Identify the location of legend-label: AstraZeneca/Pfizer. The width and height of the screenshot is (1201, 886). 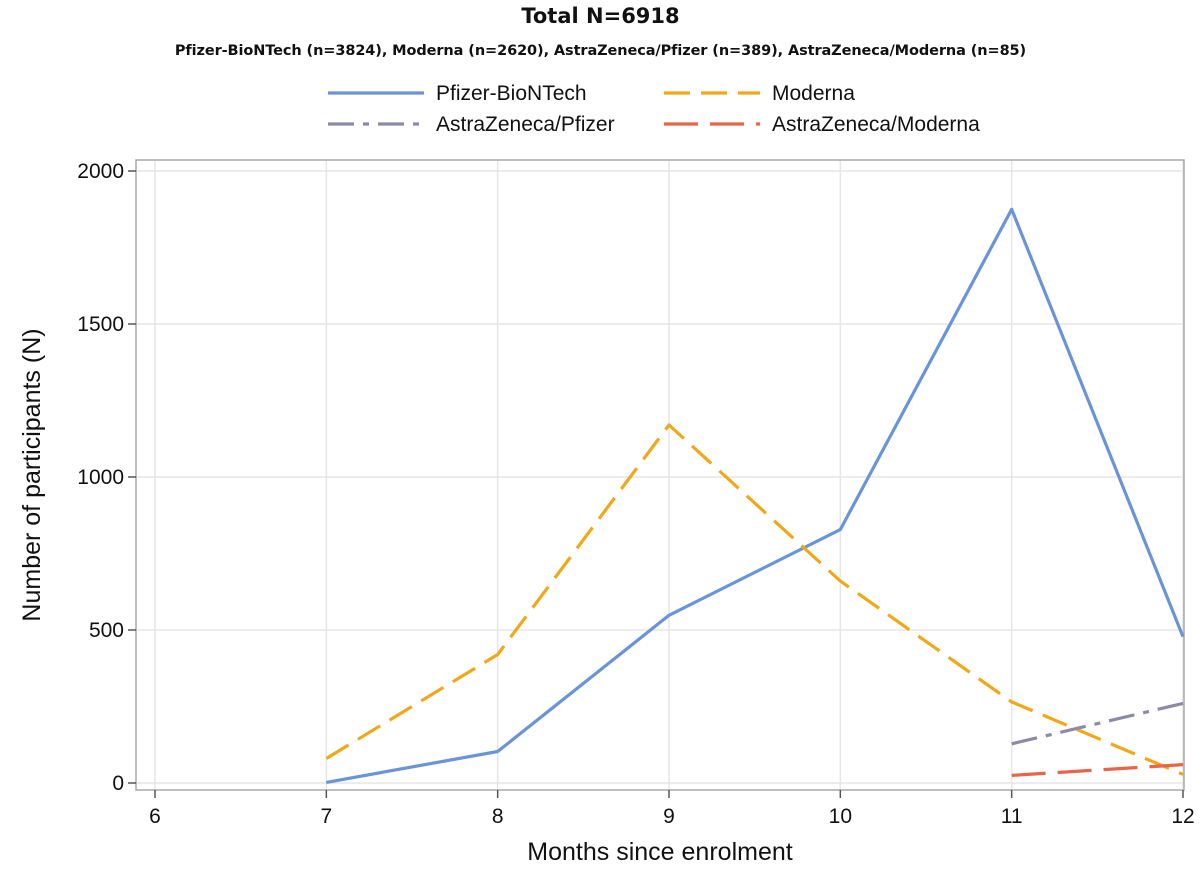
(525, 124).